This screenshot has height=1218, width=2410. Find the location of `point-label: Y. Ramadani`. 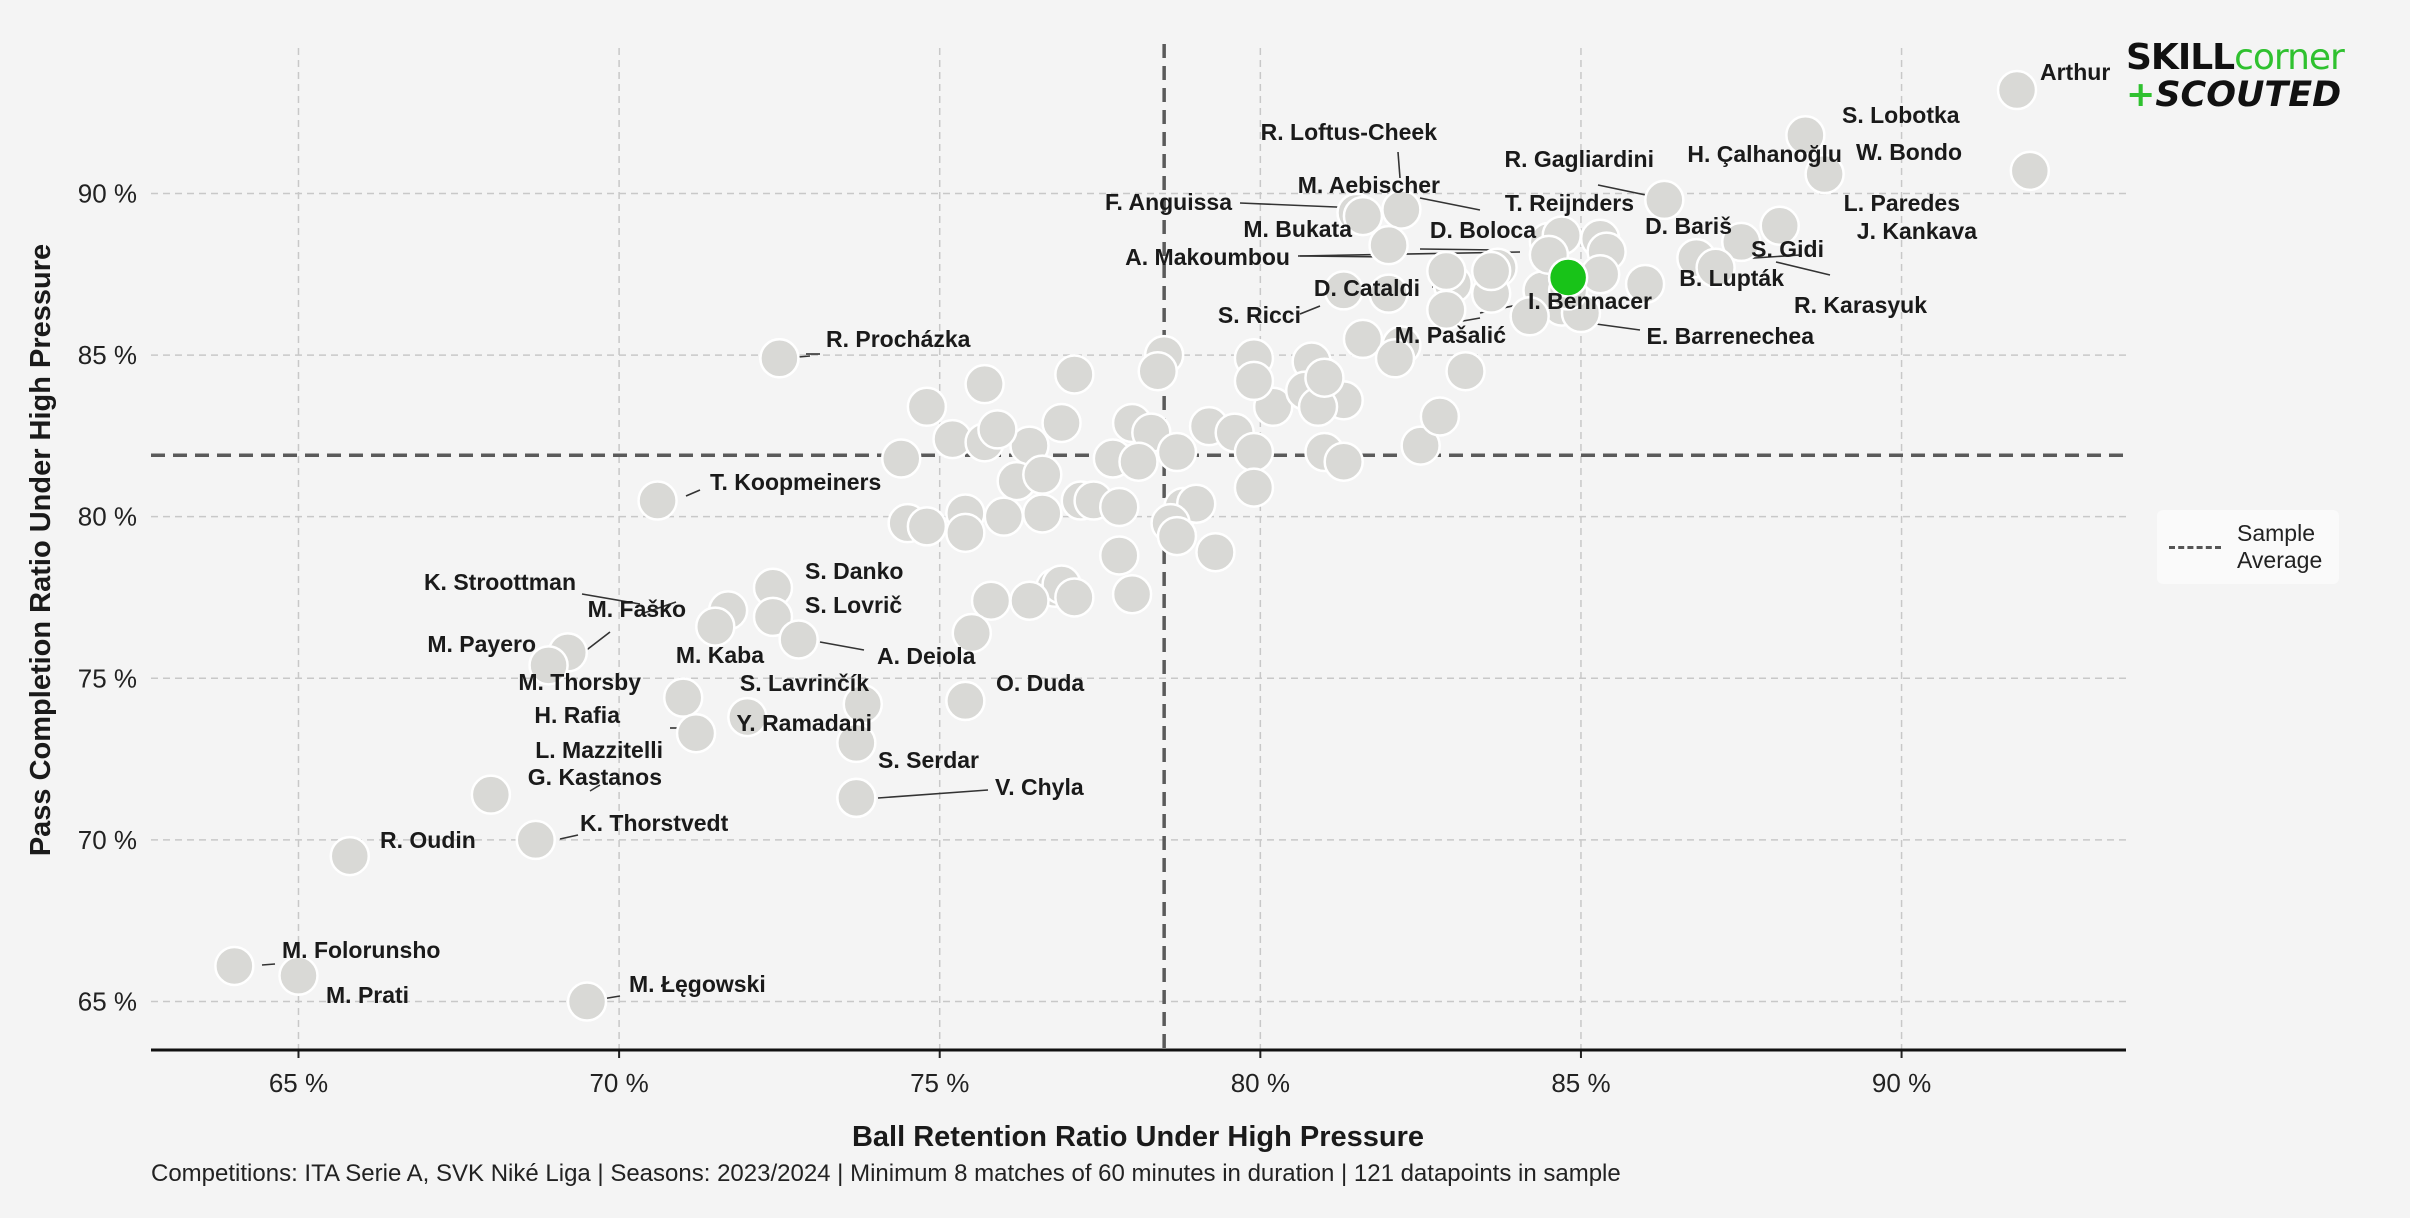

point-label: Y. Ramadani is located at coordinates (805, 723).